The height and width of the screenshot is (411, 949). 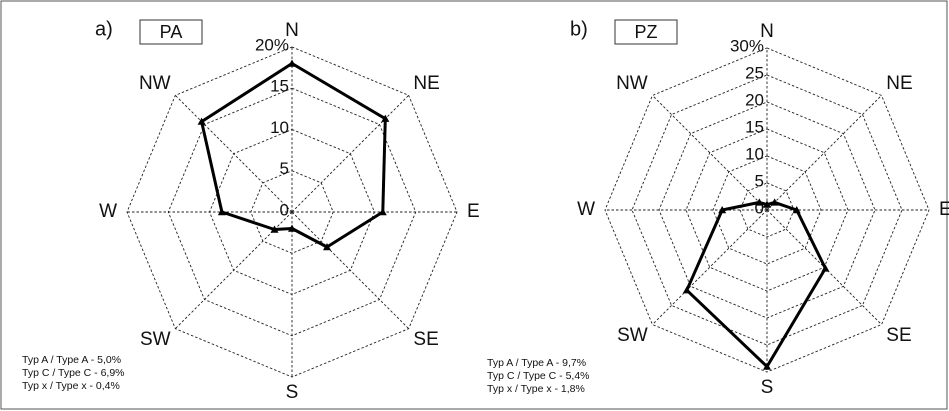 What do you see at coordinates (538, 376) in the screenshot?
I see `note: Typ C / Type C - 5,4%` at bounding box center [538, 376].